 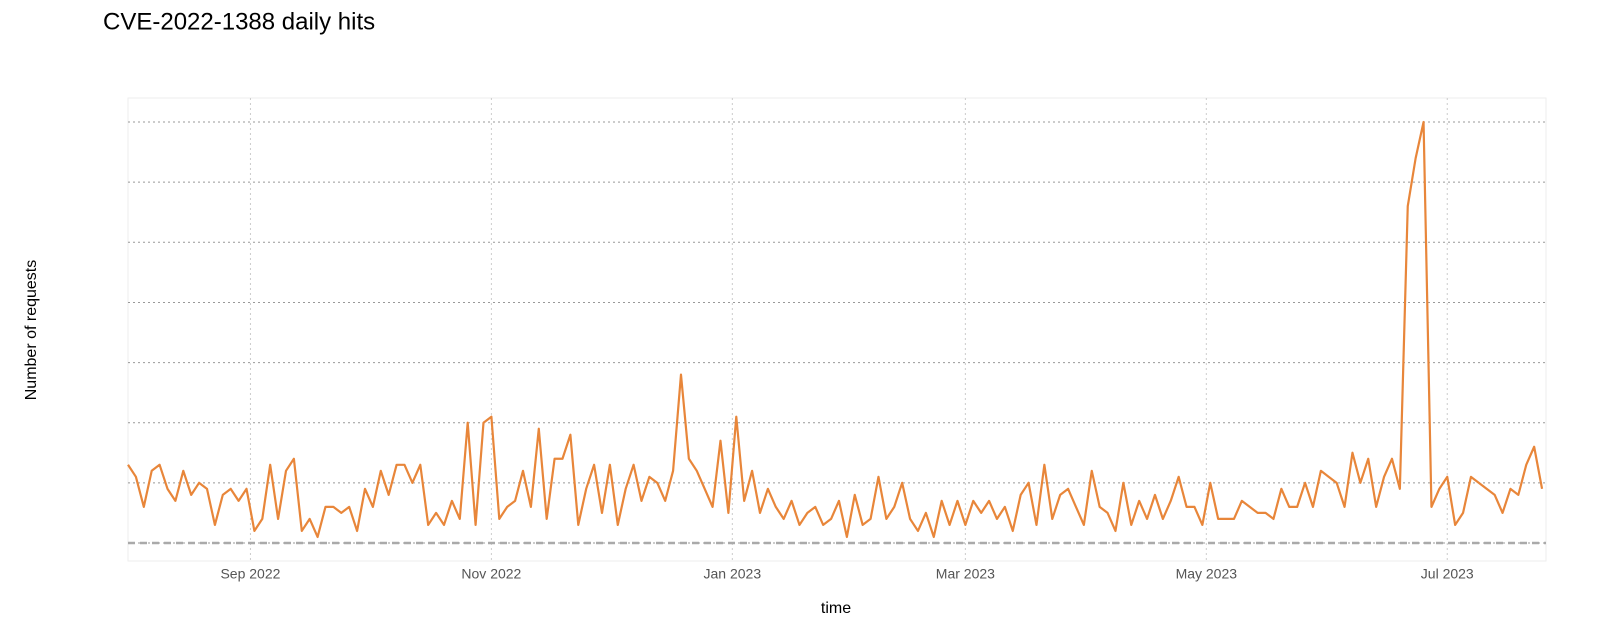 I want to click on x-tick-label: Jul 2023, so click(x=1447, y=574).